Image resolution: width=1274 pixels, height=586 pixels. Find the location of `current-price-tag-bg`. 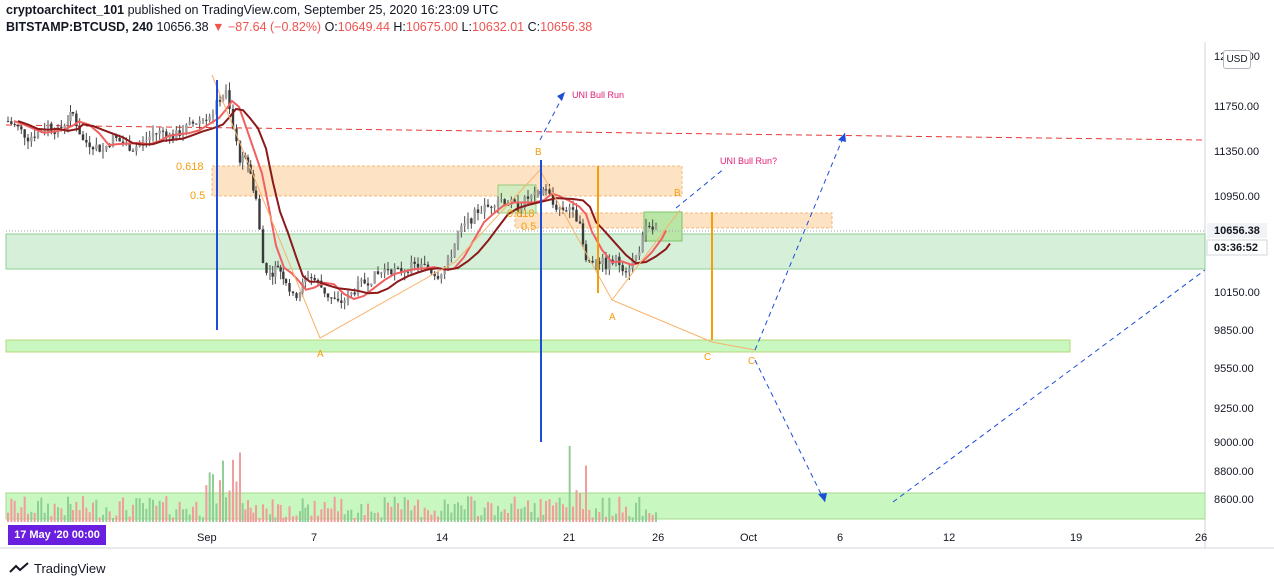

current-price-tag-bg is located at coordinates (1237, 230).